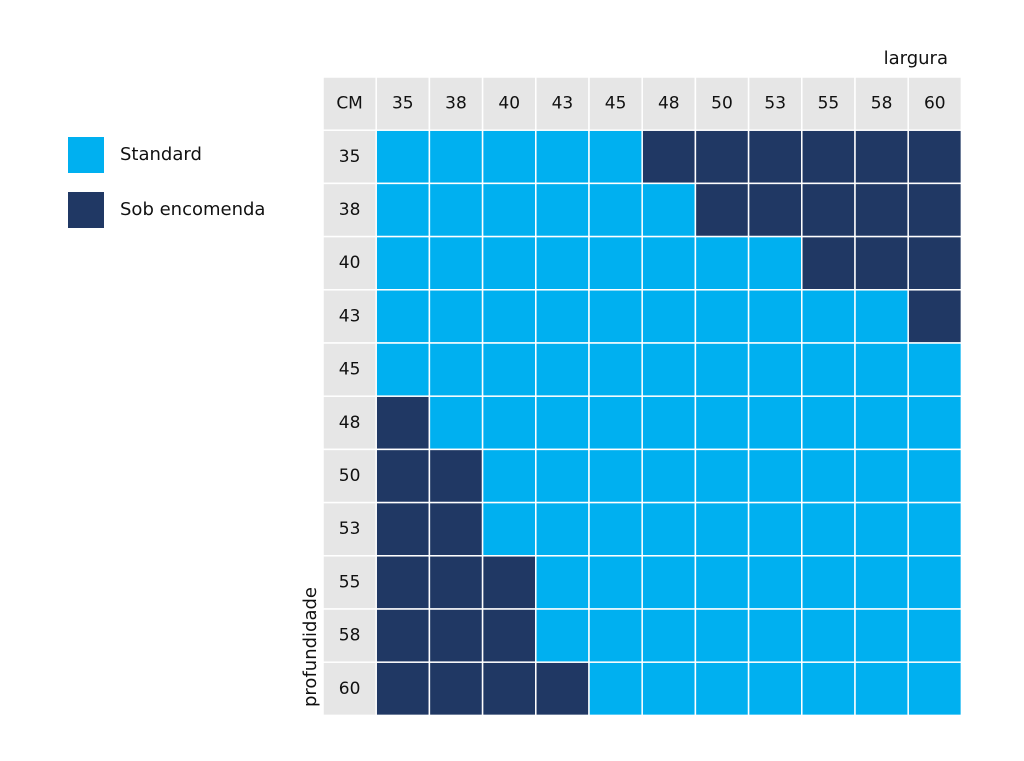  What do you see at coordinates (775, 104) in the screenshot?
I see `column-header-label: 53` at bounding box center [775, 104].